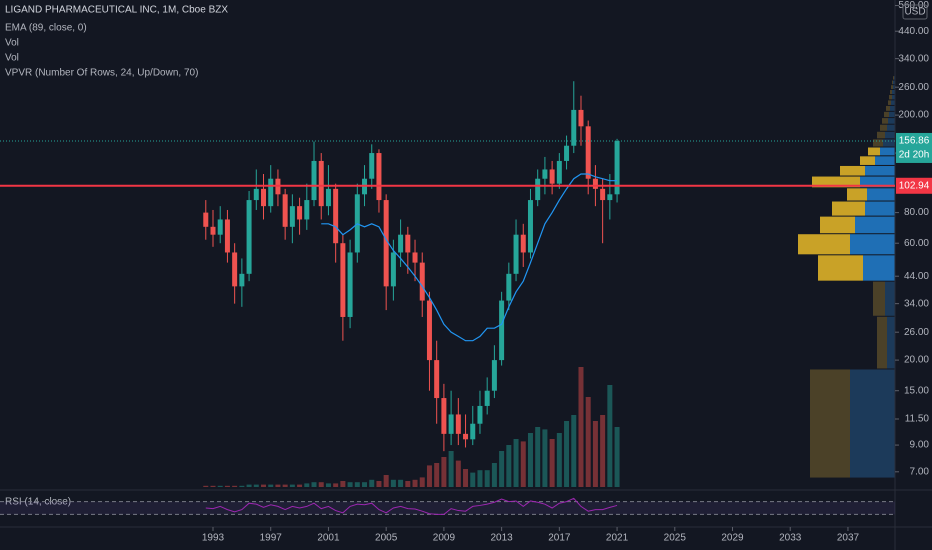 The width and height of the screenshot is (932, 550). Describe the element at coordinates (38, 502) in the screenshot. I see `rsi-label: RSI (14, close)` at that location.